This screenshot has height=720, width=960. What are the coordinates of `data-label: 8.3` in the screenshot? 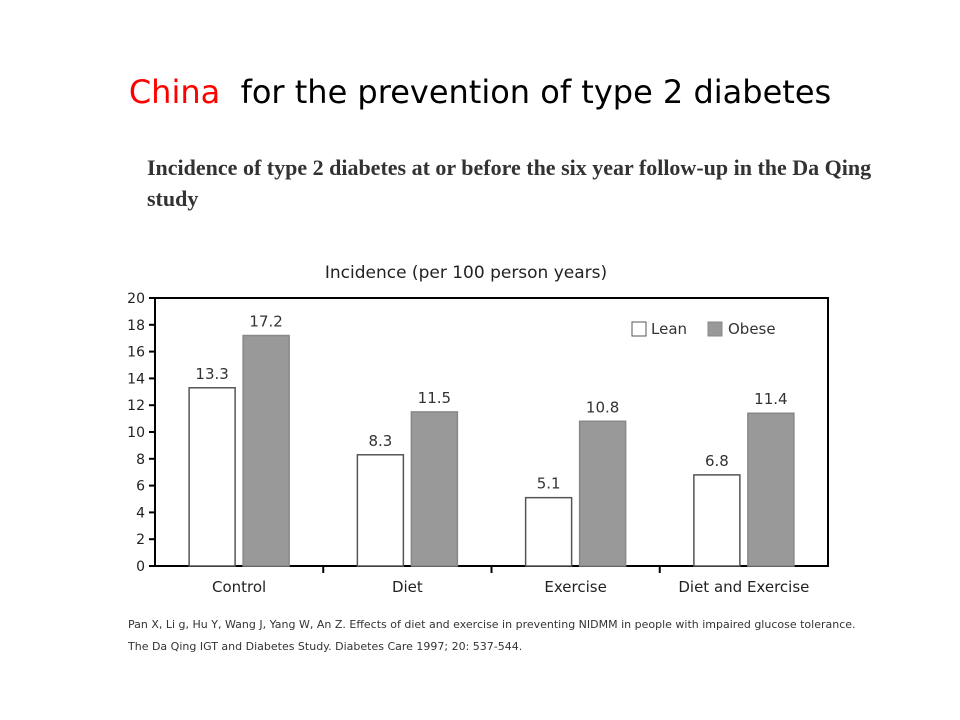 It's located at (380, 441).